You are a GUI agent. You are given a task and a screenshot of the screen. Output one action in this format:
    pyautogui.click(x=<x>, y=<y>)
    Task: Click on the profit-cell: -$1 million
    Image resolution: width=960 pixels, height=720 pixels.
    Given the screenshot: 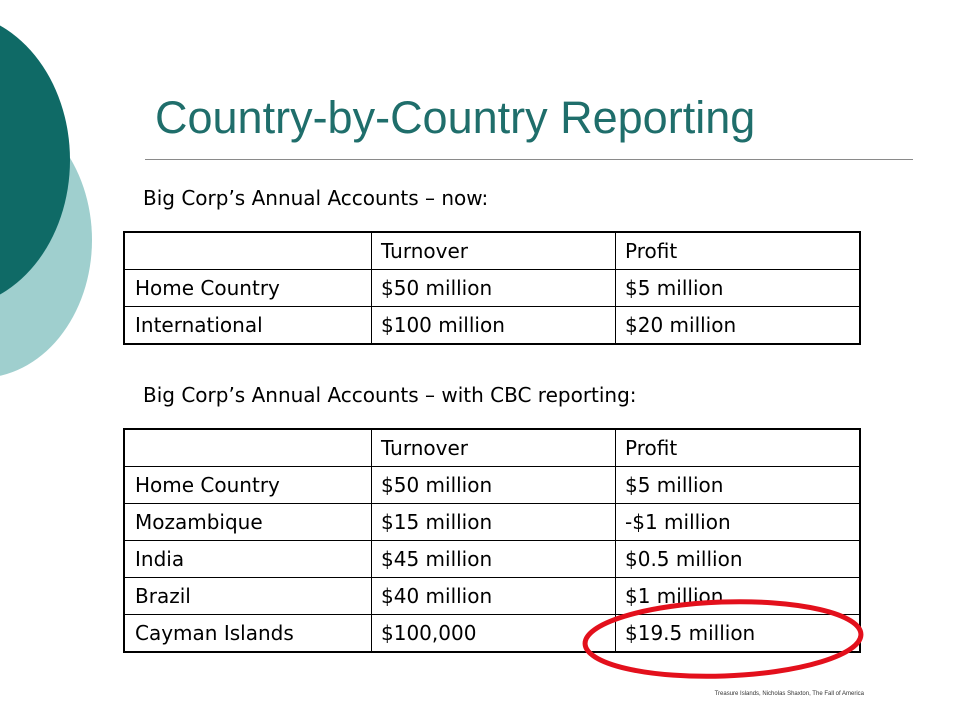 What is the action you would take?
    pyautogui.click(x=738, y=522)
    